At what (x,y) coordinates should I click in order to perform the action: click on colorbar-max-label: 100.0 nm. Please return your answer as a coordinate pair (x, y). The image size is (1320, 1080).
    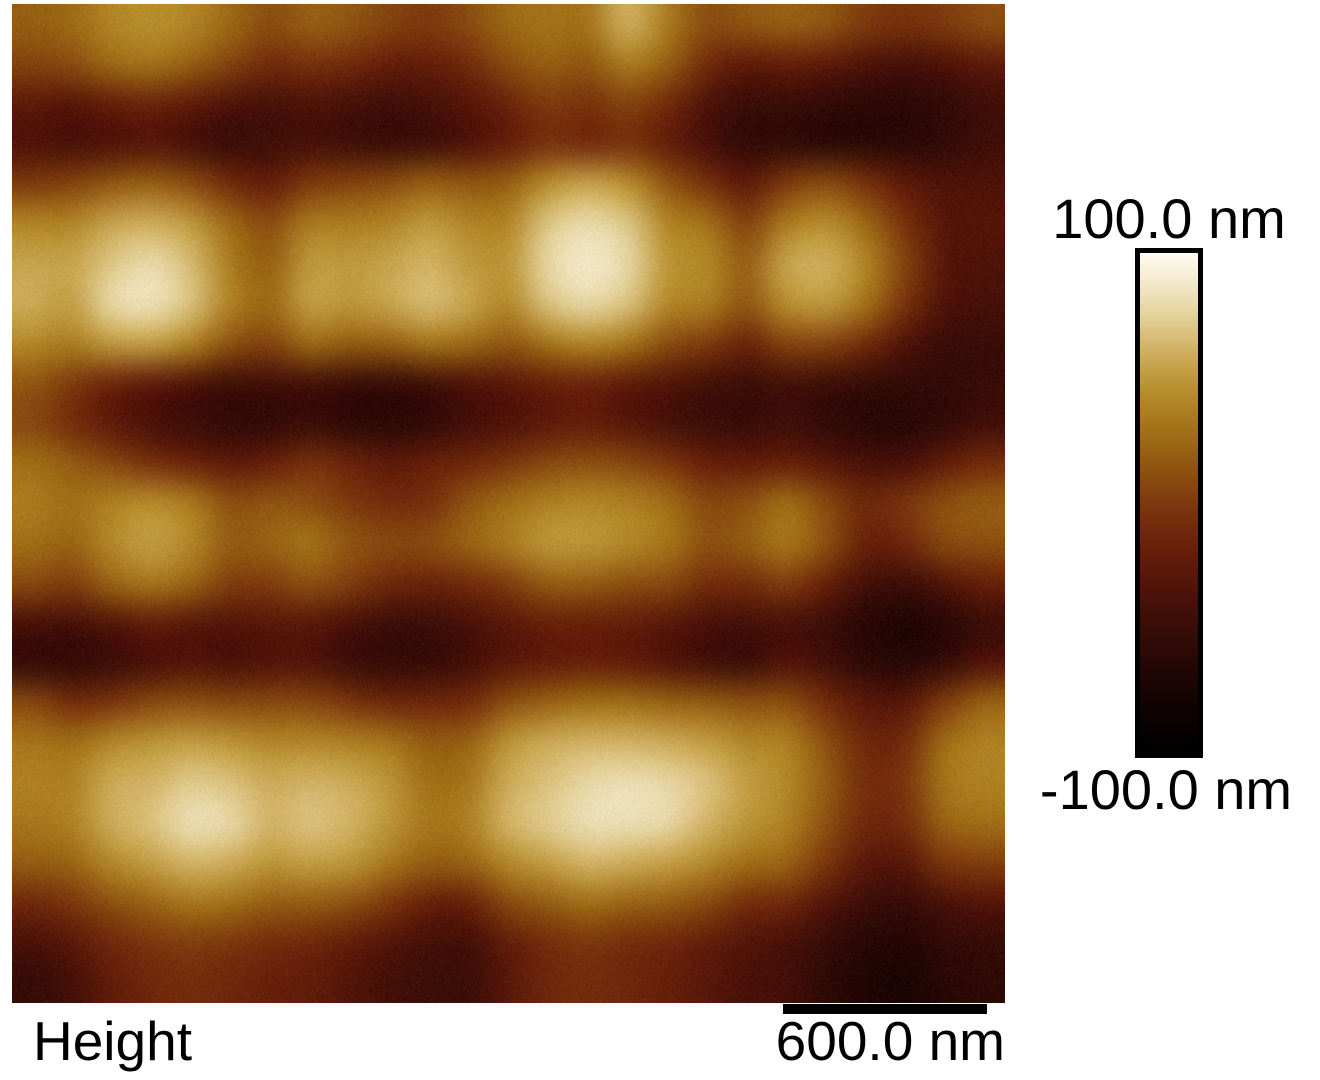
    Looking at the image, I should click on (1169, 218).